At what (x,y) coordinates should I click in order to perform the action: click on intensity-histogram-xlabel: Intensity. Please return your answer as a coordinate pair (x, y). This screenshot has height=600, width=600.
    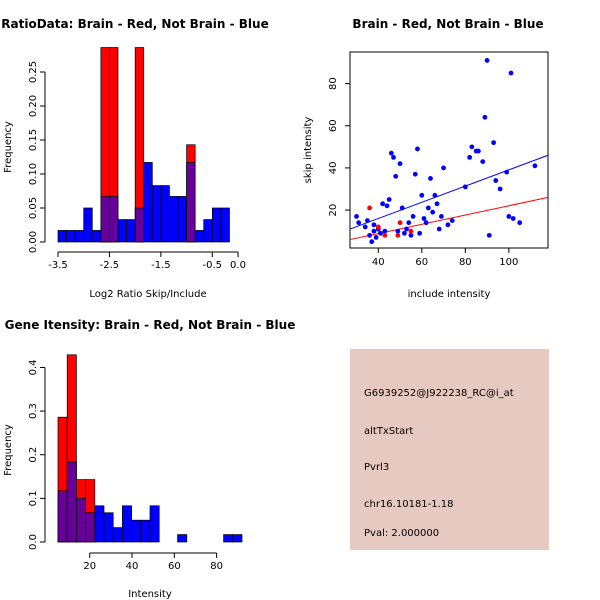
    Looking at the image, I should click on (150, 594).